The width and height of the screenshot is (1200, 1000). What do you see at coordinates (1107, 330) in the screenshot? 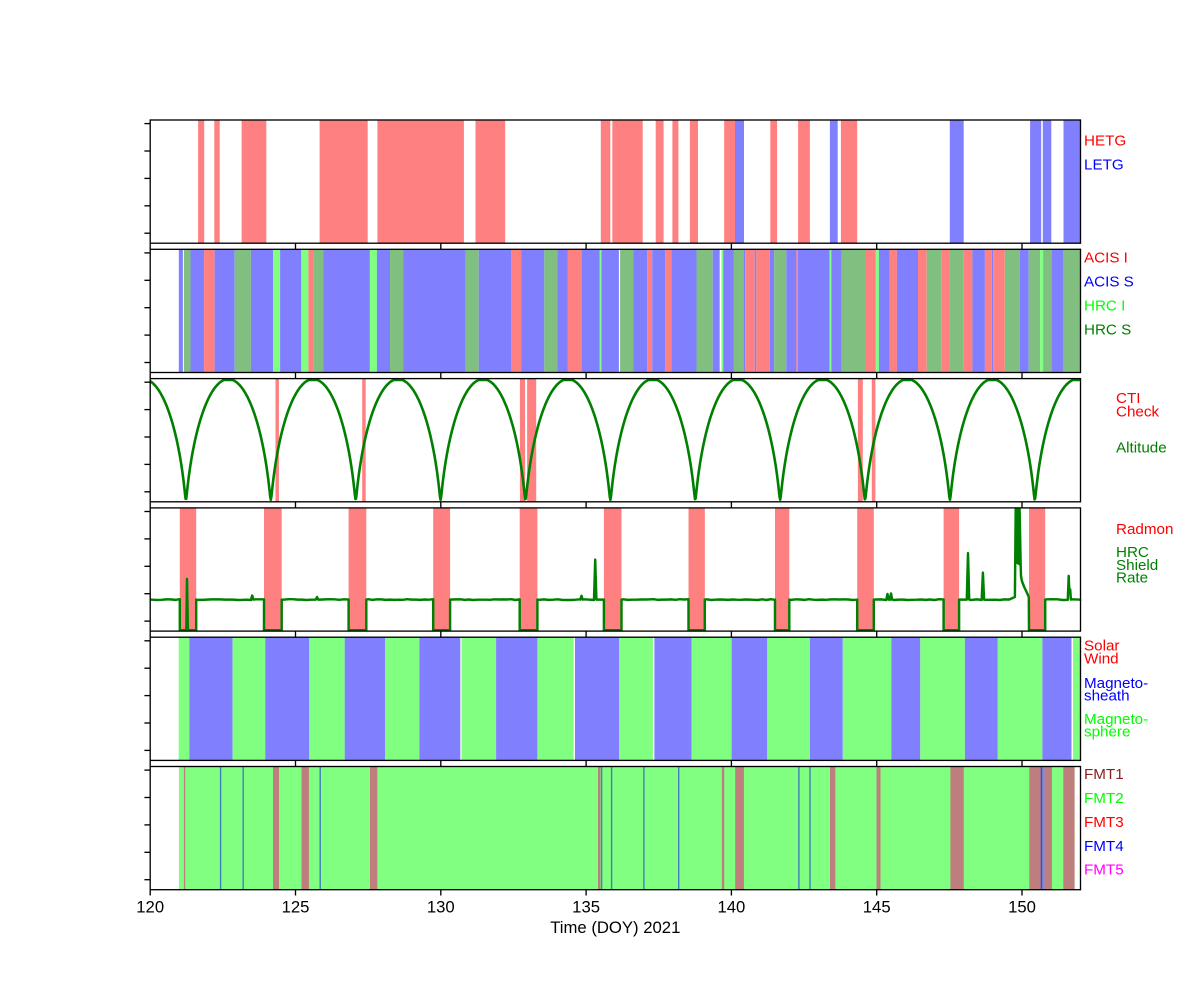
I see `svg-text: HRC S` at bounding box center [1107, 330].